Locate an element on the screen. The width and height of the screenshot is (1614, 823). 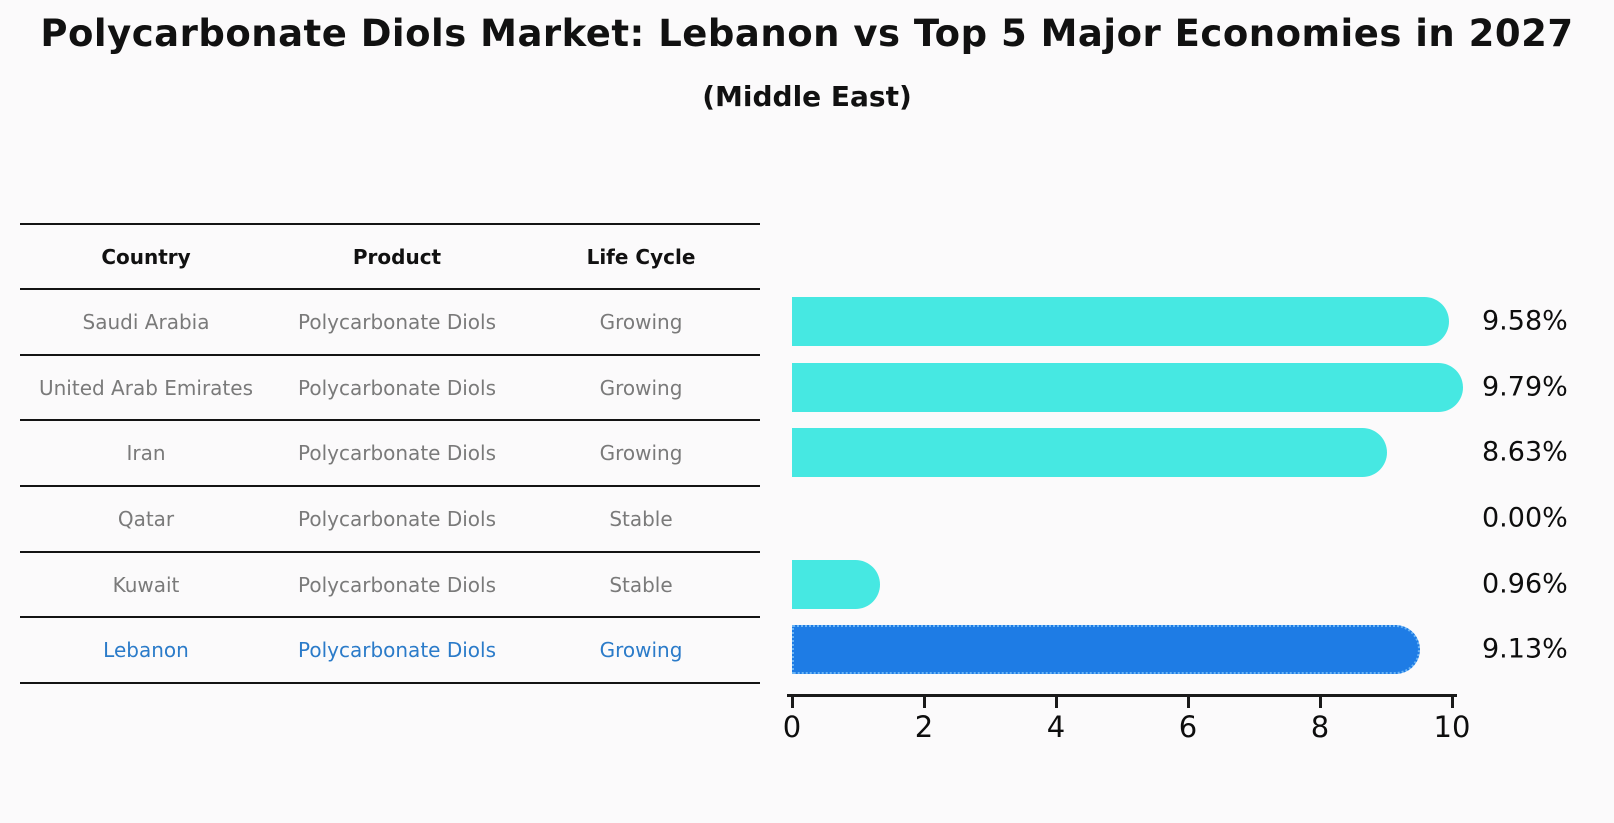
x-axis-tick-label: 4 is located at coordinates (1056, 727).